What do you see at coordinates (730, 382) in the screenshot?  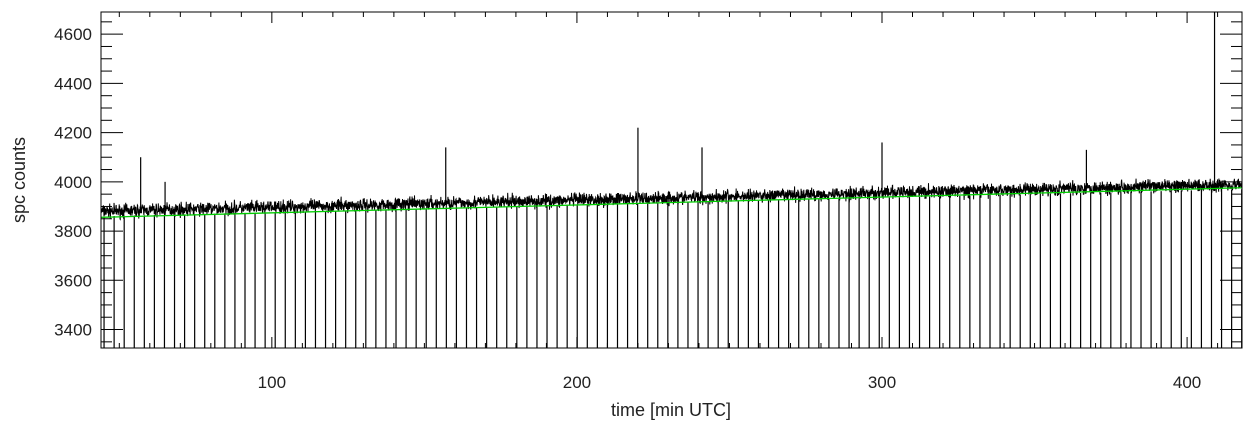 I see `x-tick-labels: 100 200 300 400` at bounding box center [730, 382].